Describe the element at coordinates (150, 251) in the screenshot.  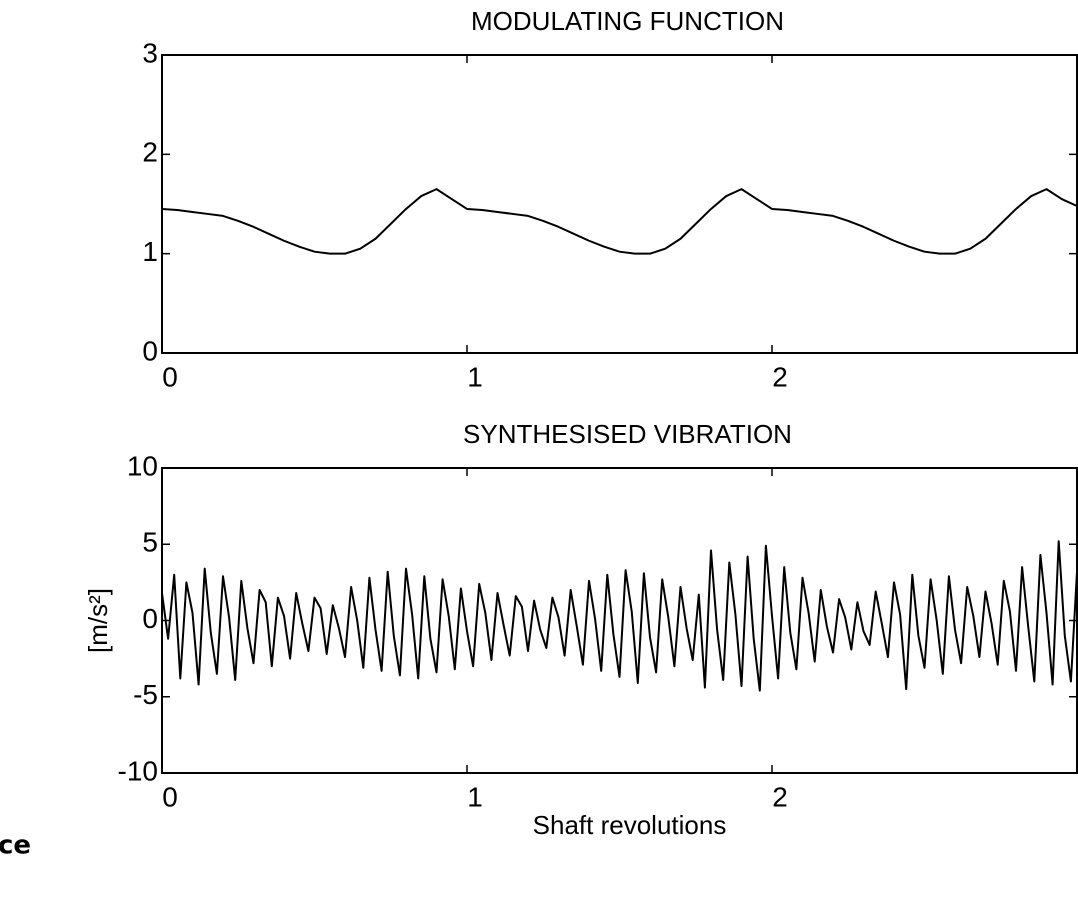
I see `y-tick-label: 1` at that location.